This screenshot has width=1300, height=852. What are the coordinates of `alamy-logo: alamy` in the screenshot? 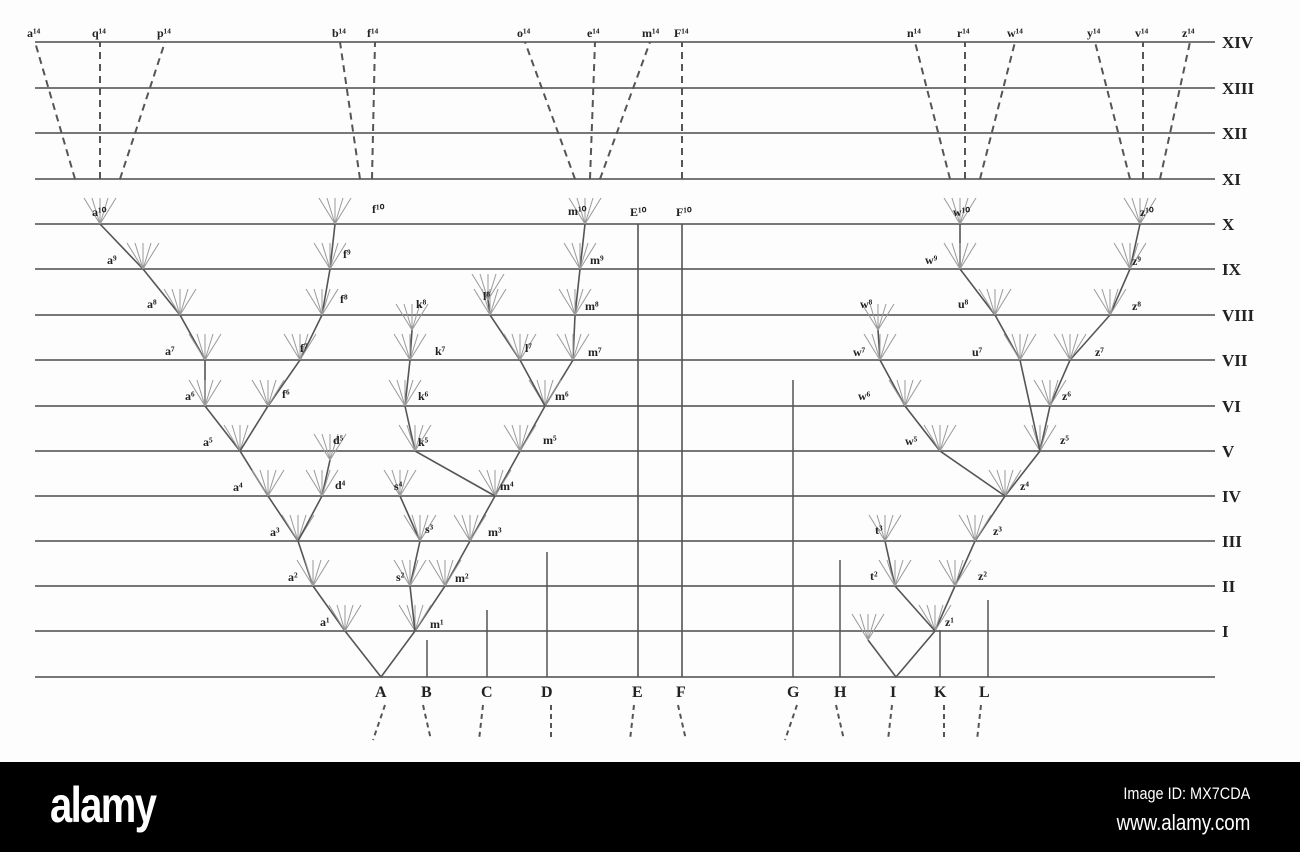 It's located at (103, 805).